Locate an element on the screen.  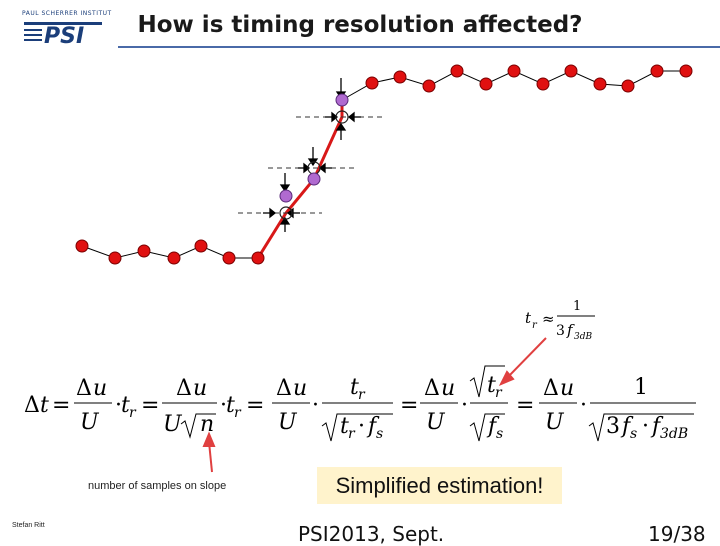
psi-logo: PAUL SCHERRER INSTITUT PSI is located at coordinates (66, 28).